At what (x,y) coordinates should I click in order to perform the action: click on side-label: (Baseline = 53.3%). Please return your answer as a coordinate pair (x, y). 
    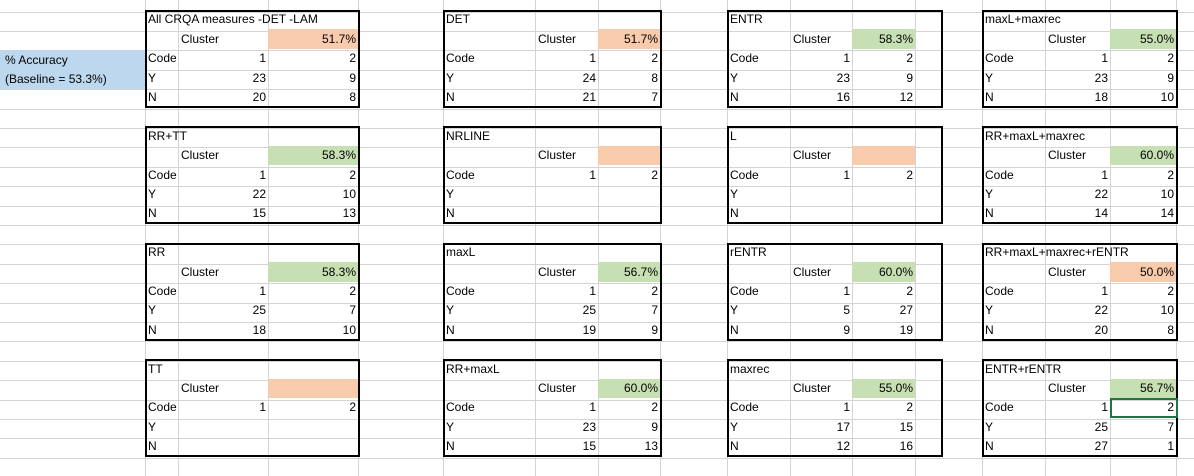
    Looking at the image, I should click on (56, 79).